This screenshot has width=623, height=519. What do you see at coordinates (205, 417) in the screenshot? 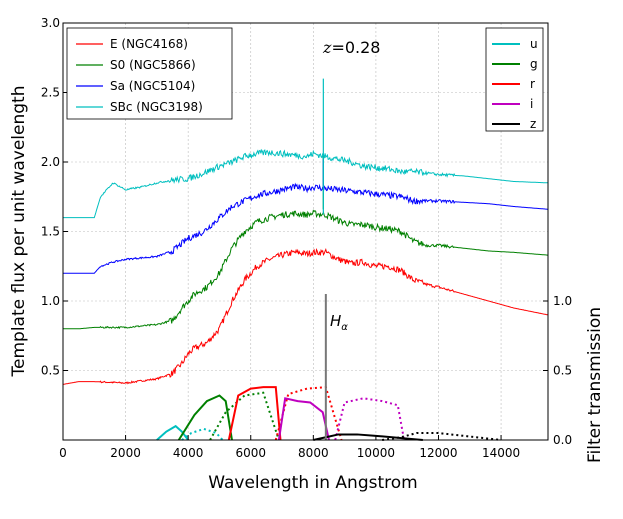
I see `filter-curve-g` at bounding box center [205, 417].